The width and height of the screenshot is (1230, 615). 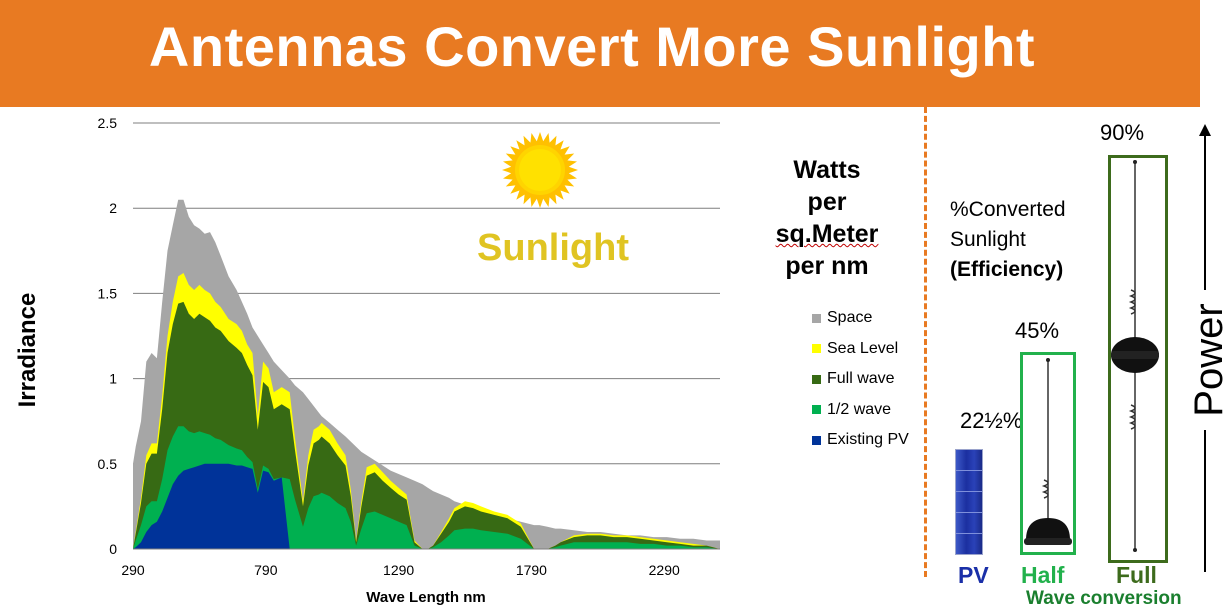 What do you see at coordinates (553, 248) in the screenshot?
I see `sunlight-label: Sunlight` at bounding box center [553, 248].